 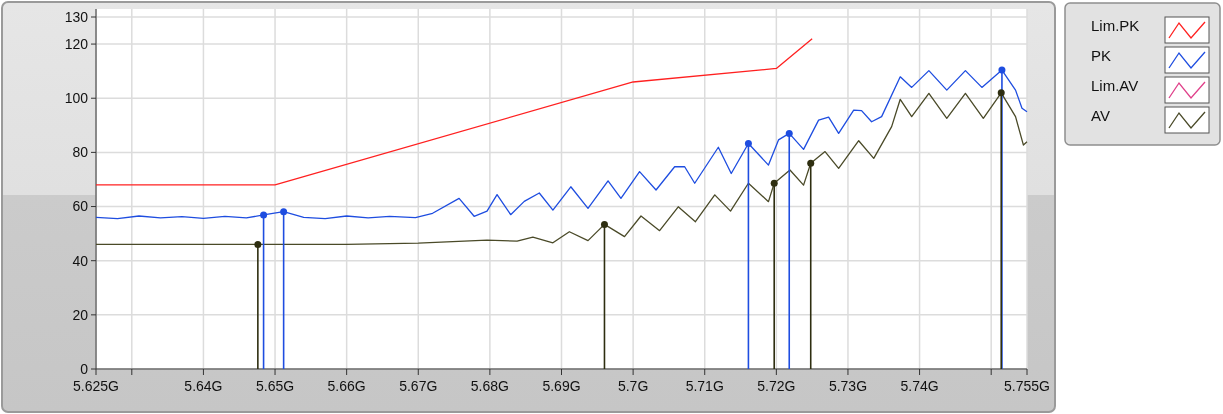 What do you see at coordinates (203, 386) in the screenshot?
I see `x-tick-label: 5.64G` at bounding box center [203, 386].